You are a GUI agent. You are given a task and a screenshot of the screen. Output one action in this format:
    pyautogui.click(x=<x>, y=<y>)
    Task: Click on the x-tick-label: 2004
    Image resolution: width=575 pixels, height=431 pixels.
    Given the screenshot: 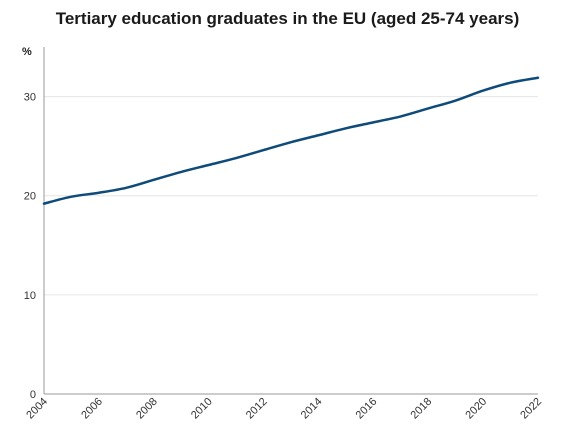 What is the action you would take?
    pyautogui.click(x=37, y=409)
    